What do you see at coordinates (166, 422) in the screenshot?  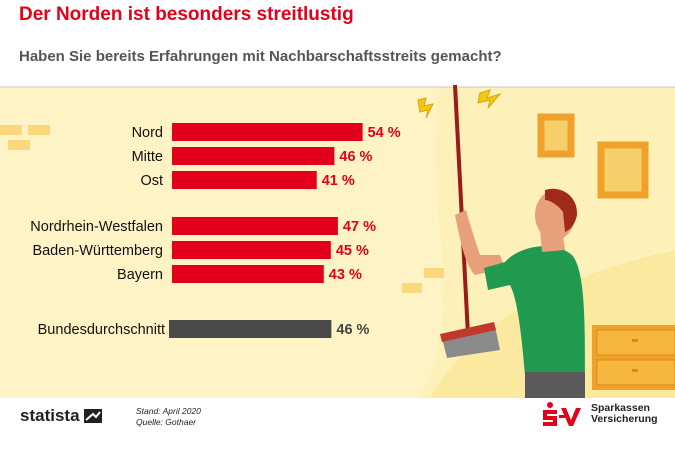 I see `source-origin: Quelle: Gothaer` at bounding box center [166, 422].